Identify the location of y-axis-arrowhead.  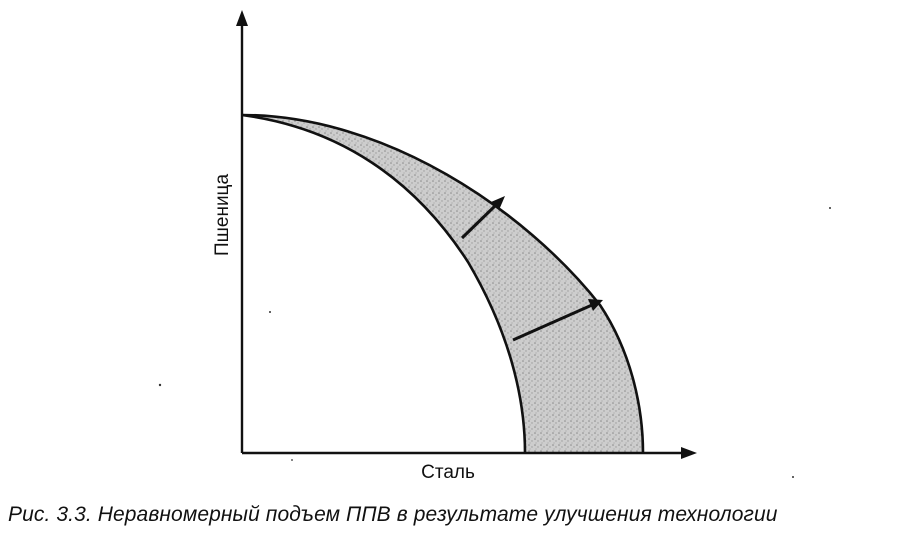
(242, 18).